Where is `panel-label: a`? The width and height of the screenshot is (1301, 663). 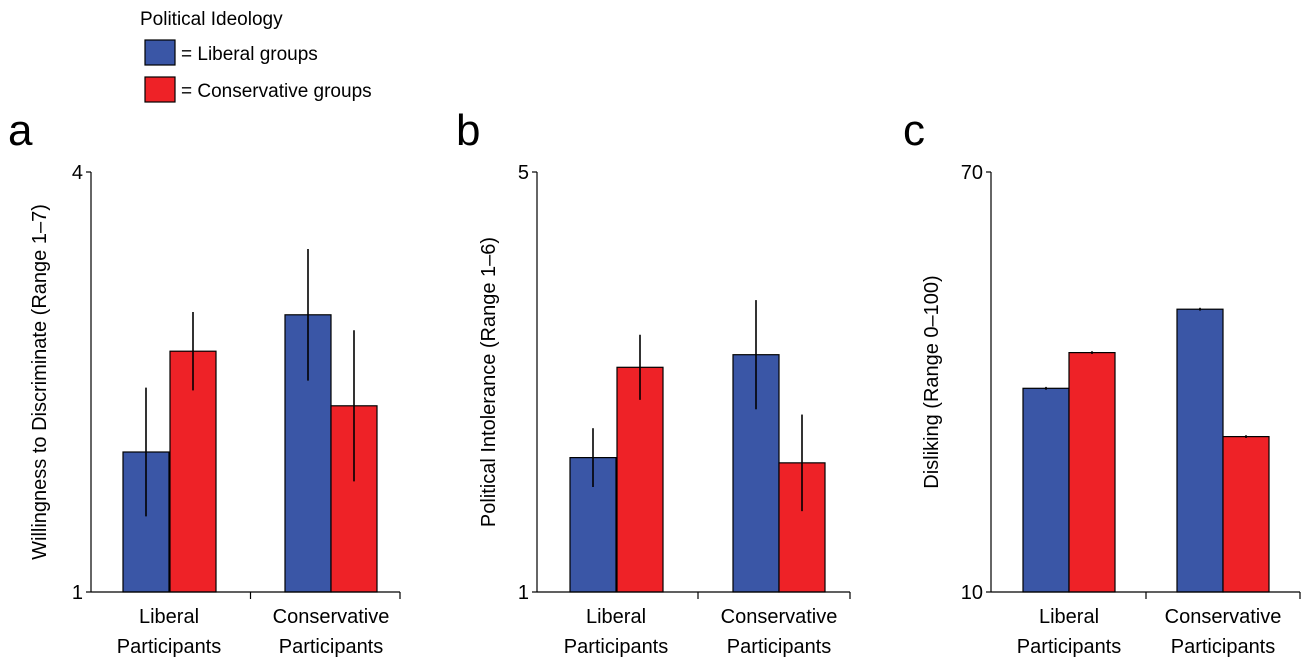 panel-label: a is located at coordinates (20, 130).